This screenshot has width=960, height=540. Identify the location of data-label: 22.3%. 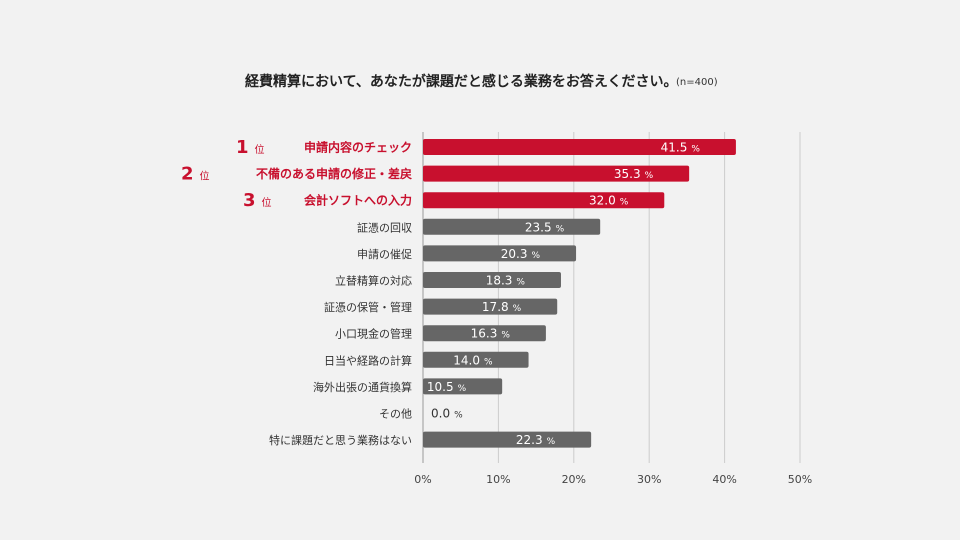
(536, 440).